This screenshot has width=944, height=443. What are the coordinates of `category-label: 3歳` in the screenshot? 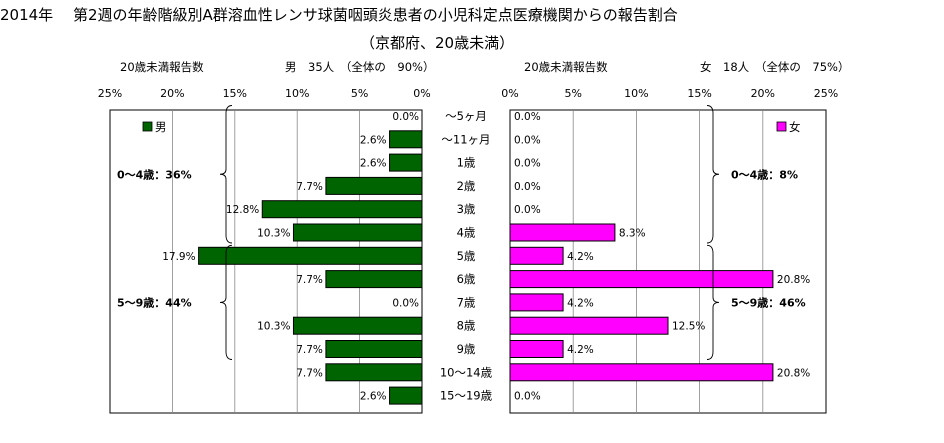 It's located at (466, 209).